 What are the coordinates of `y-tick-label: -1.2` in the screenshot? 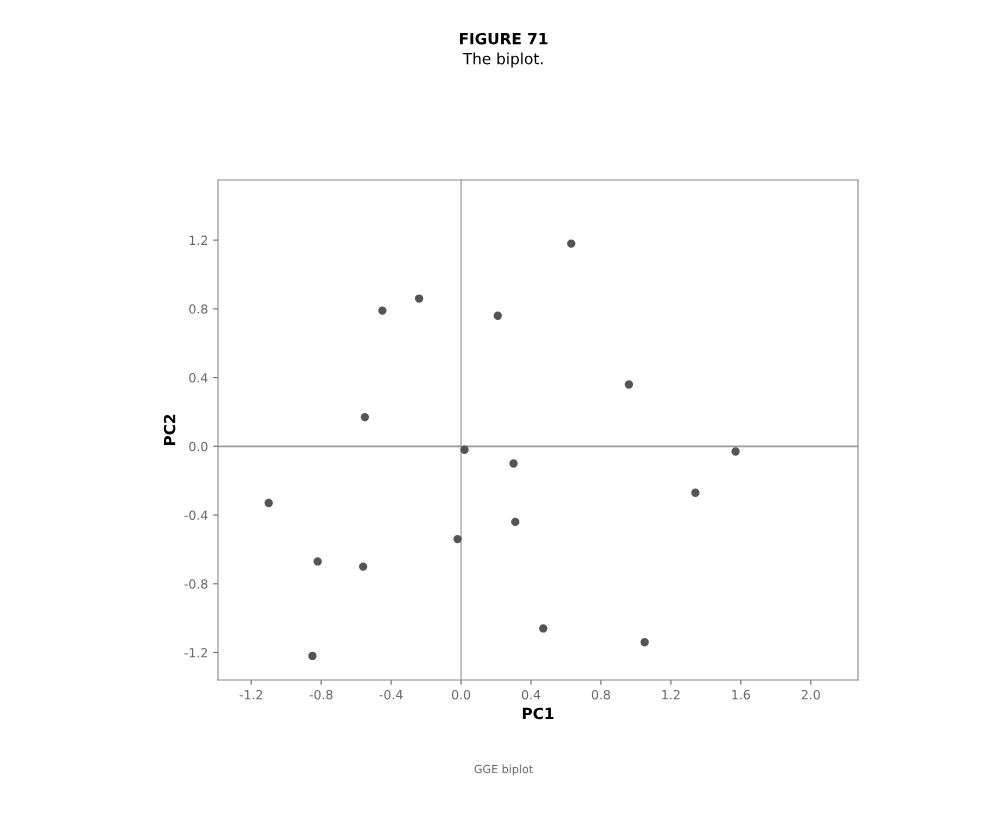 It's located at (196, 652).